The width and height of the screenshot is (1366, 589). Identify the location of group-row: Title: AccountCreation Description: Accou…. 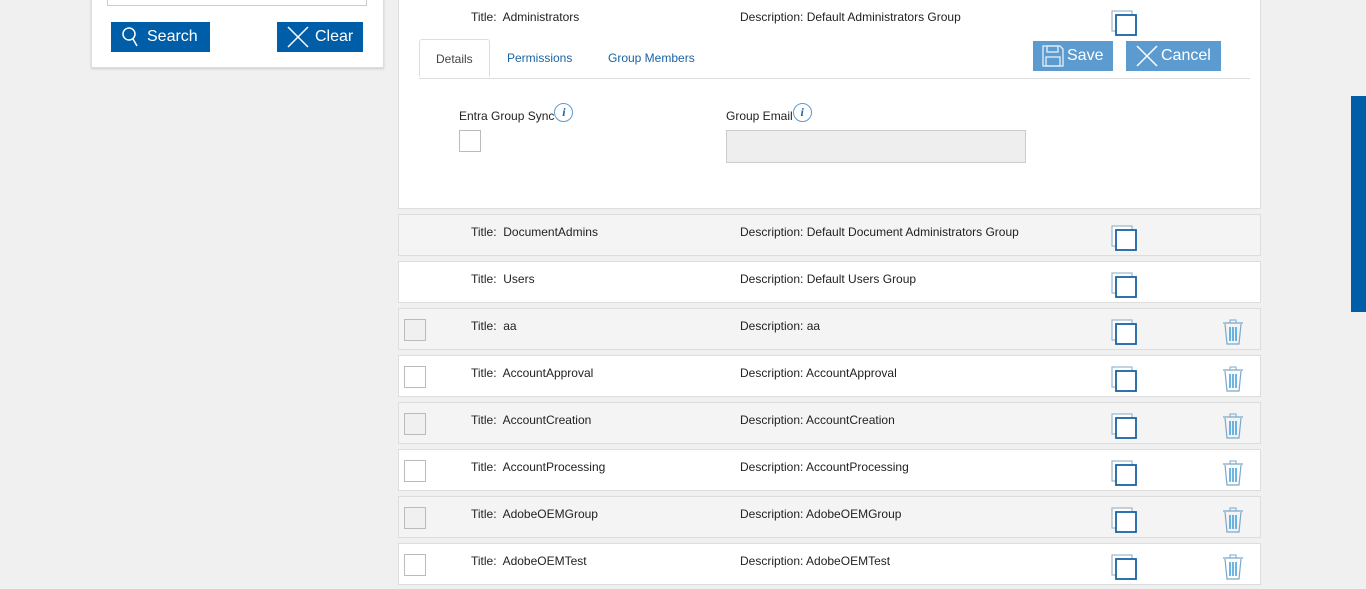
(829, 423).